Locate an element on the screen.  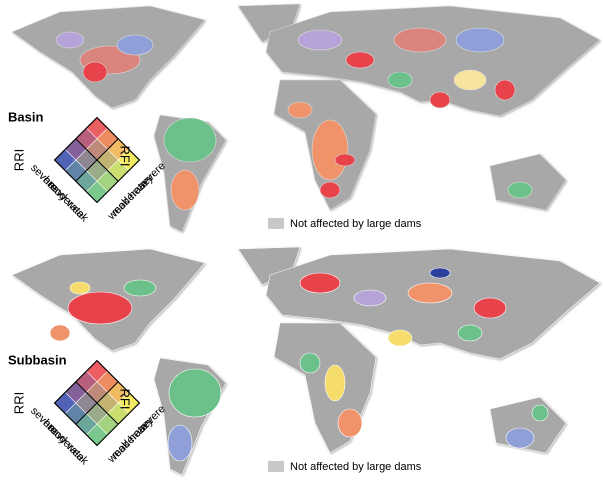
panel-title: Subbasin is located at coordinates (37, 359).